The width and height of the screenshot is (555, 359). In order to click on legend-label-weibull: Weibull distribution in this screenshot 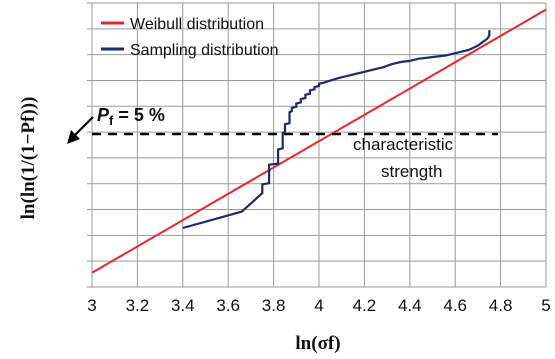, I will do `click(197, 24)`.